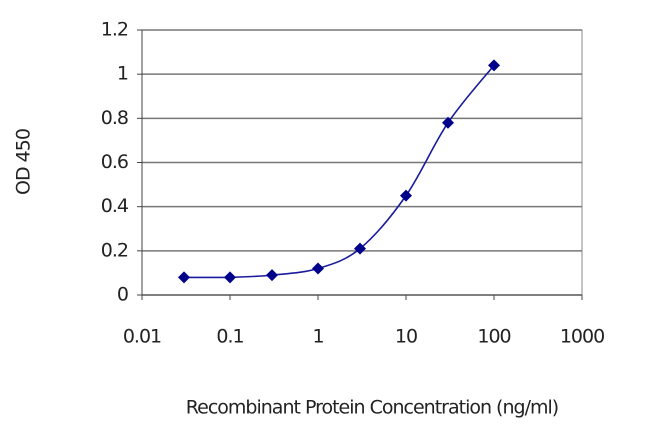 This screenshot has height=433, width=650. I want to click on y-tick-label: 0, so click(122, 295).